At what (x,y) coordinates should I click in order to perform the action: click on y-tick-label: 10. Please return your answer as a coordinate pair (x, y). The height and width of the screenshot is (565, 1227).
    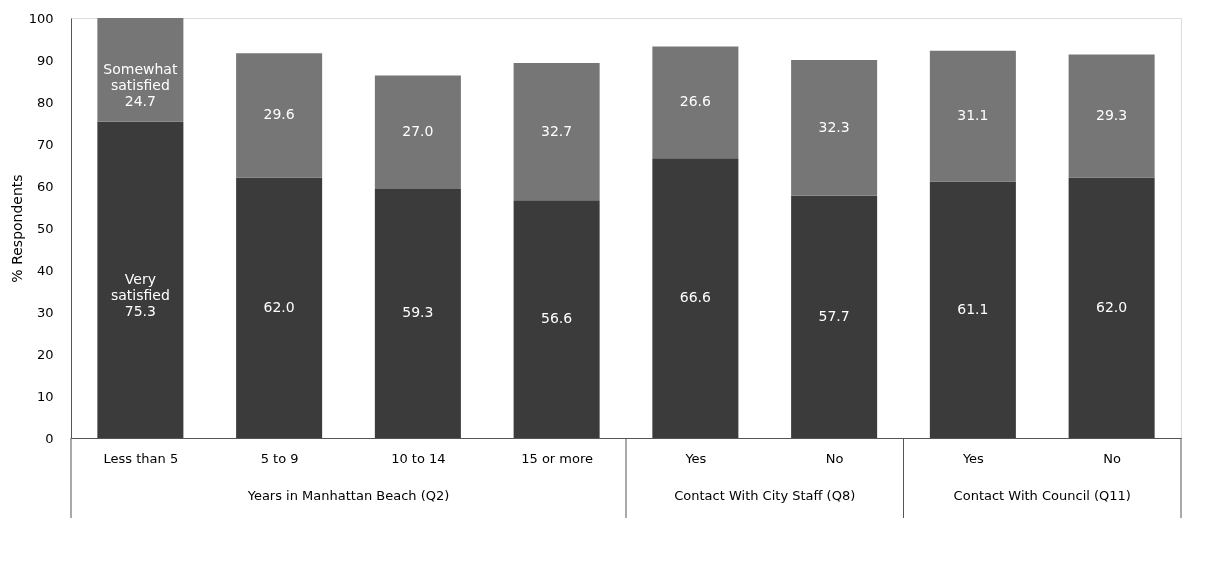
    Looking at the image, I should click on (45, 396).